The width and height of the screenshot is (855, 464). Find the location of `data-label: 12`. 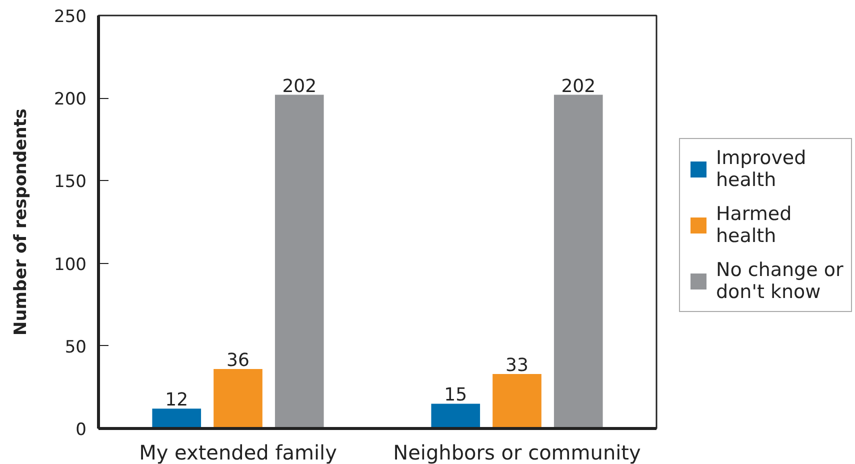

data-label: 12 is located at coordinates (176, 400).